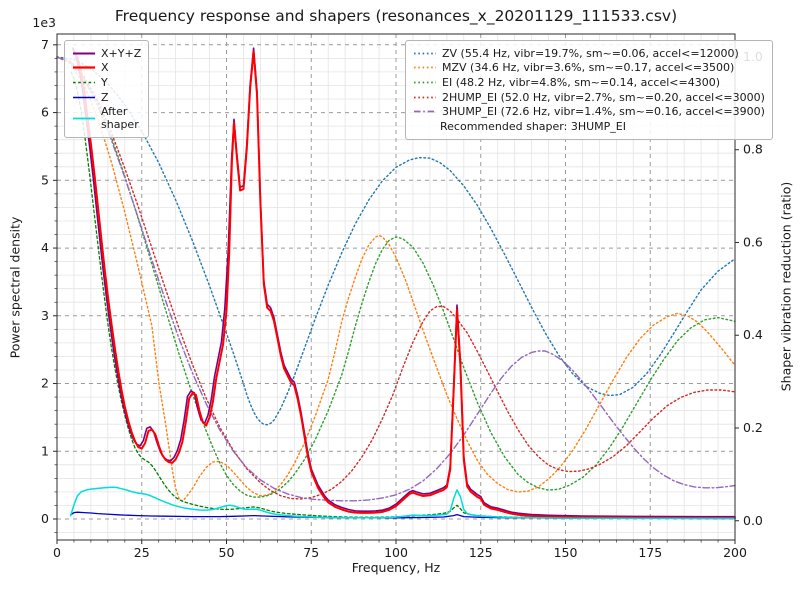 This screenshot has width=800, height=600. What do you see at coordinates (45, 44) in the screenshot?
I see `y-left-tick-label: 7` at bounding box center [45, 44].